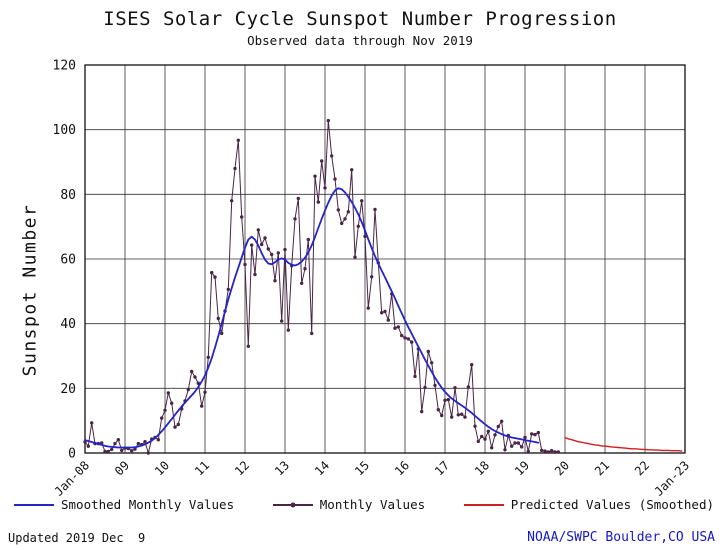 The height and width of the screenshot is (550, 720). What do you see at coordinates (293, 504) in the screenshot?
I see `legend-dot` at bounding box center [293, 504].